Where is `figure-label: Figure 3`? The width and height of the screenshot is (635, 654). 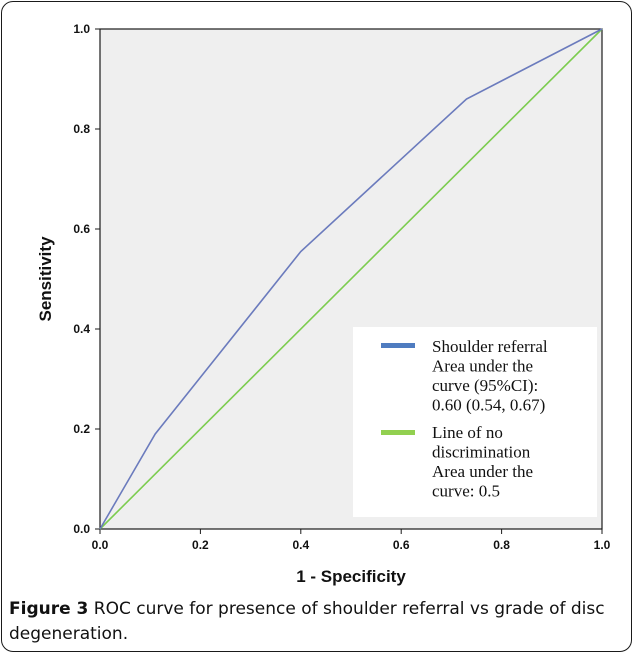
figure-label: Figure 3 is located at coordinates (49, 609).